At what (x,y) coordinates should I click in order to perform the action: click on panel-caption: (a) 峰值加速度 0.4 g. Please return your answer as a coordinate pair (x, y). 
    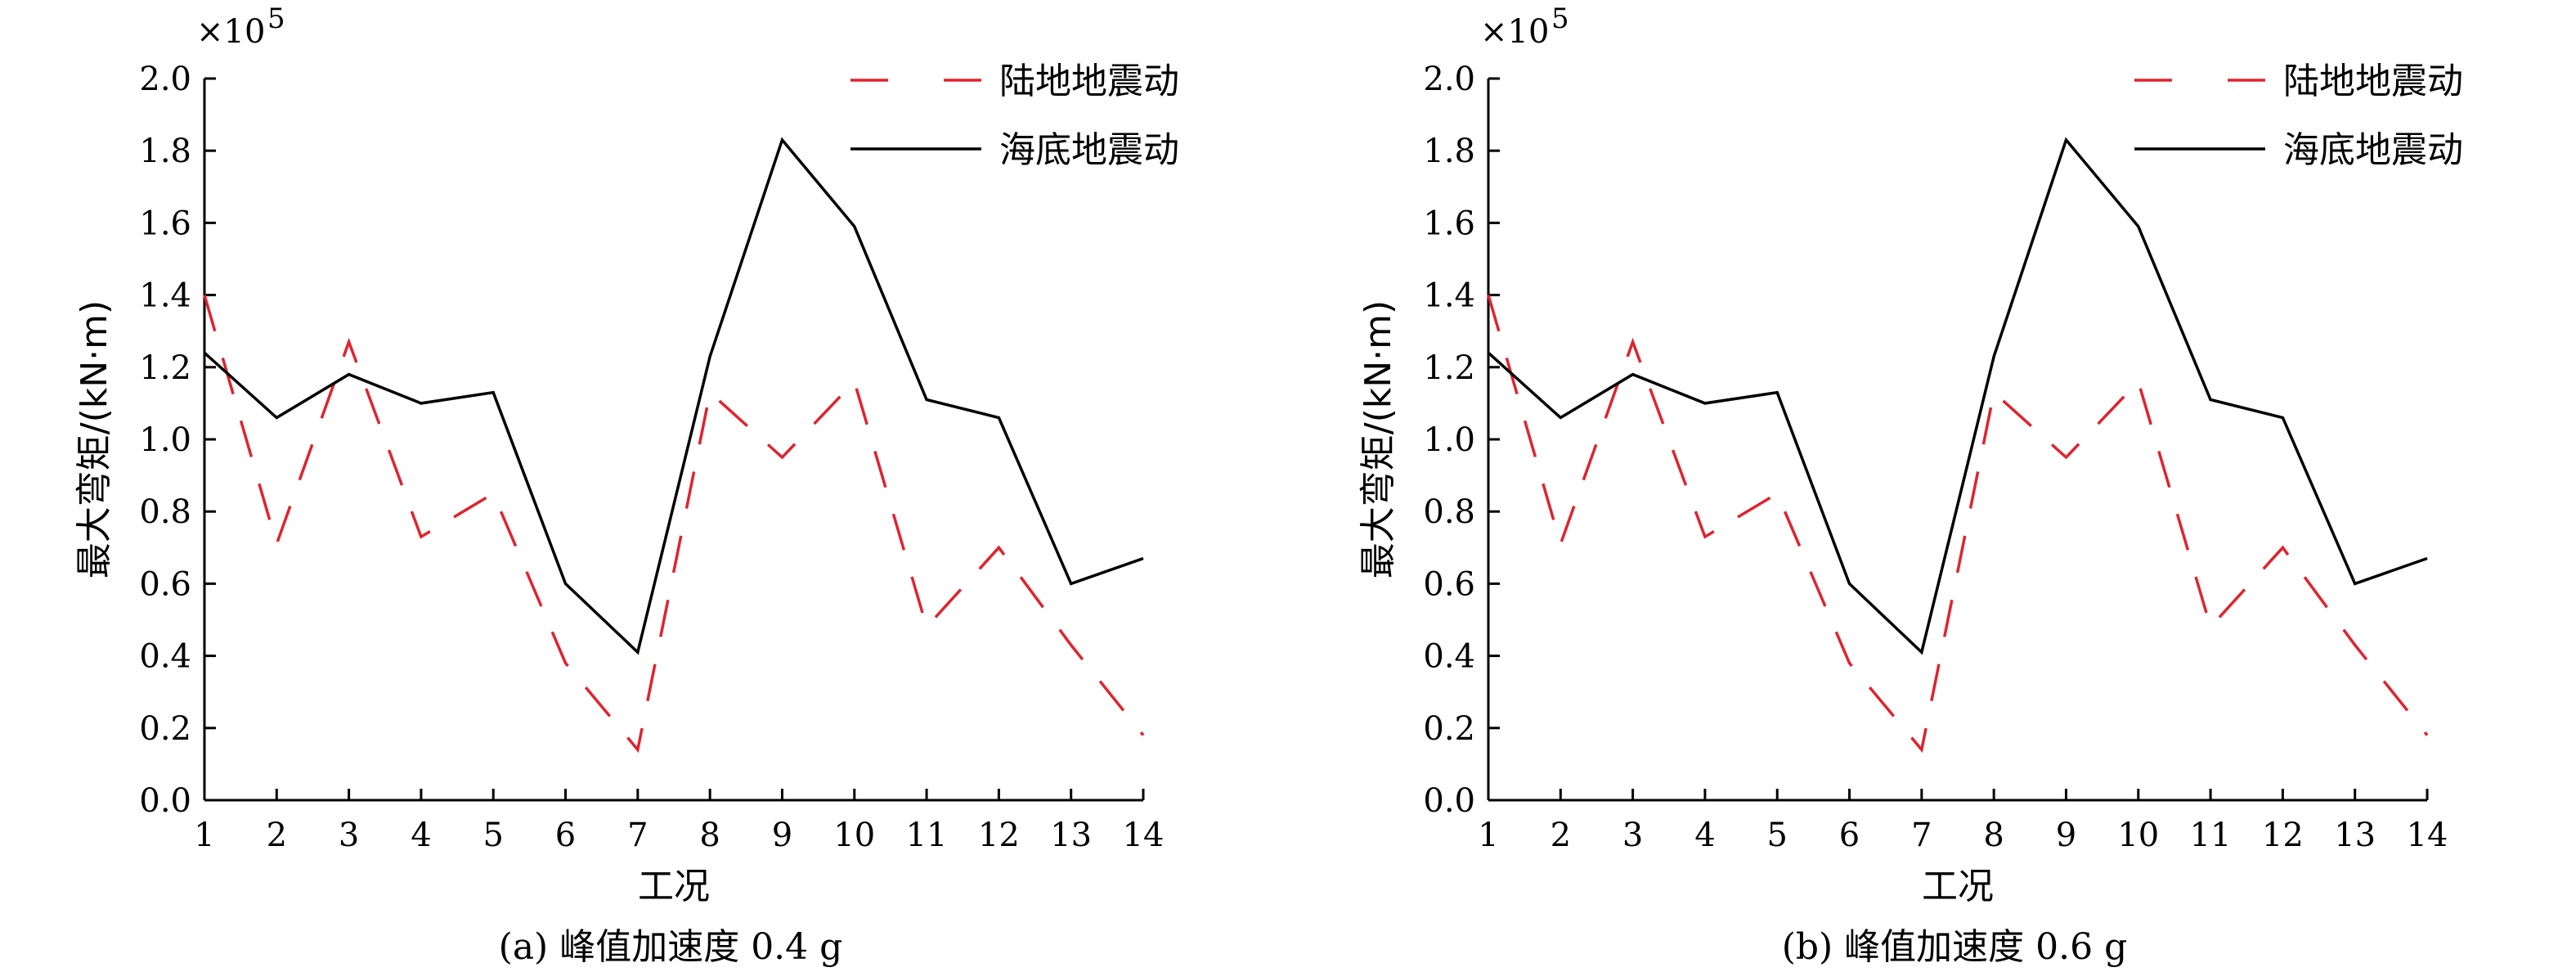
    Looking at the image, I should click on (671, 947).